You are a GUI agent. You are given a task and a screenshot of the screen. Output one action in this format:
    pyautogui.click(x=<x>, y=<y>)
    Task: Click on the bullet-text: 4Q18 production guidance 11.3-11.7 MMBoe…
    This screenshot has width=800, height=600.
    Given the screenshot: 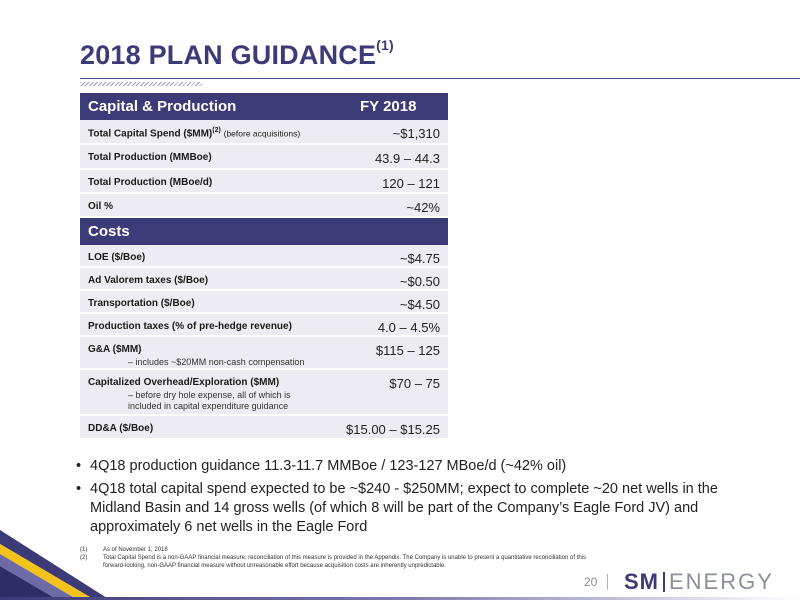 What is the action you would take?
    pyautogui.click(x=328, y=466)
    